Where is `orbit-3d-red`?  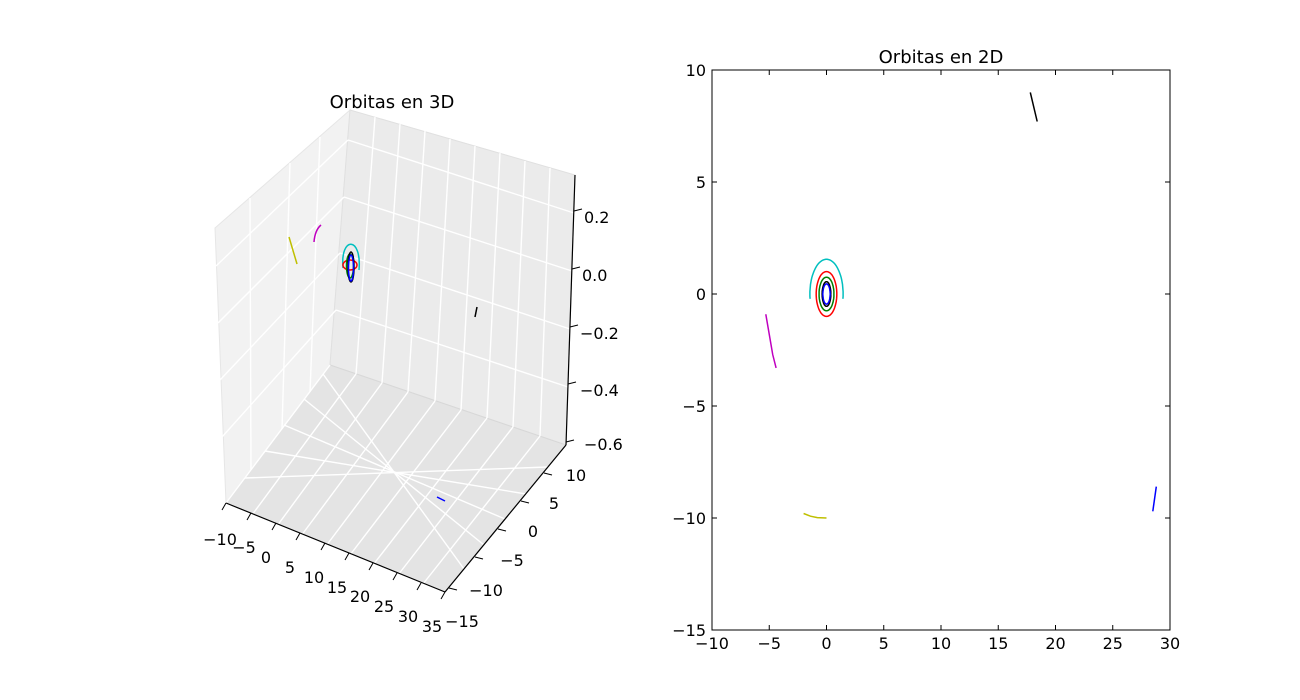 orbit-3d-red is located at coordinates (350, 265).